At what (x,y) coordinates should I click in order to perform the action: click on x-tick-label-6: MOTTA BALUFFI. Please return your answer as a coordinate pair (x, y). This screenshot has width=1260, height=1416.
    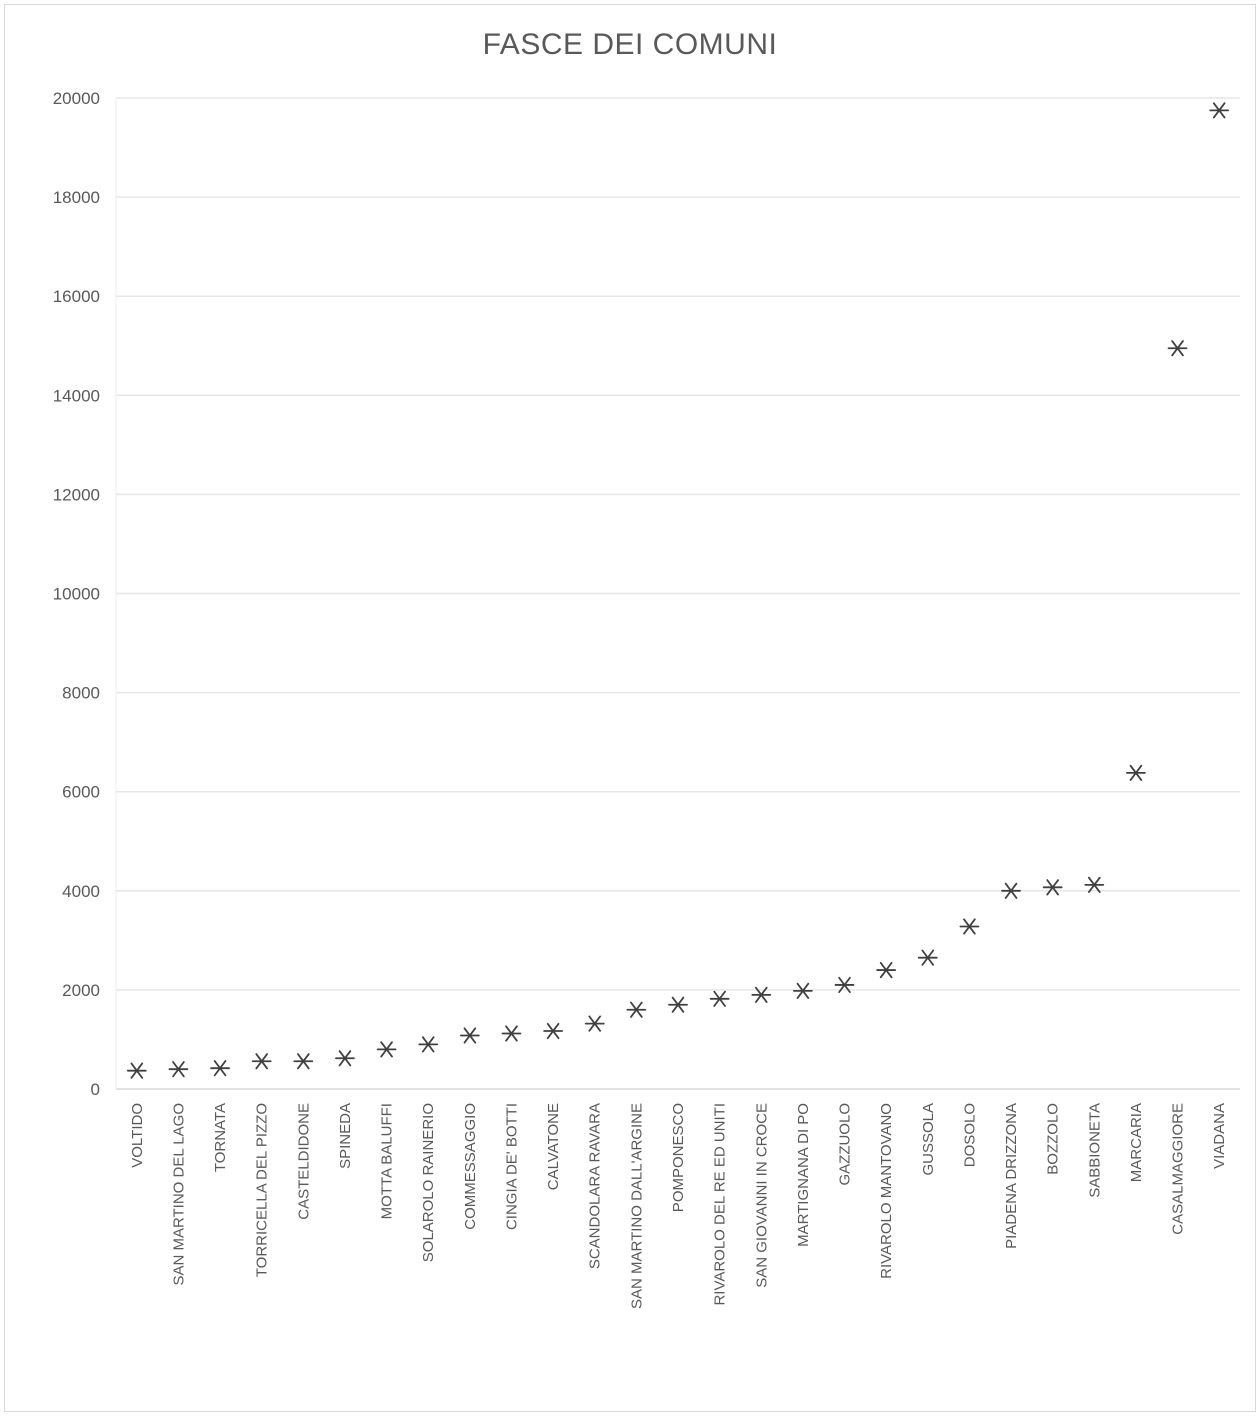
    Looking at the image, I should click on (387, 1161).